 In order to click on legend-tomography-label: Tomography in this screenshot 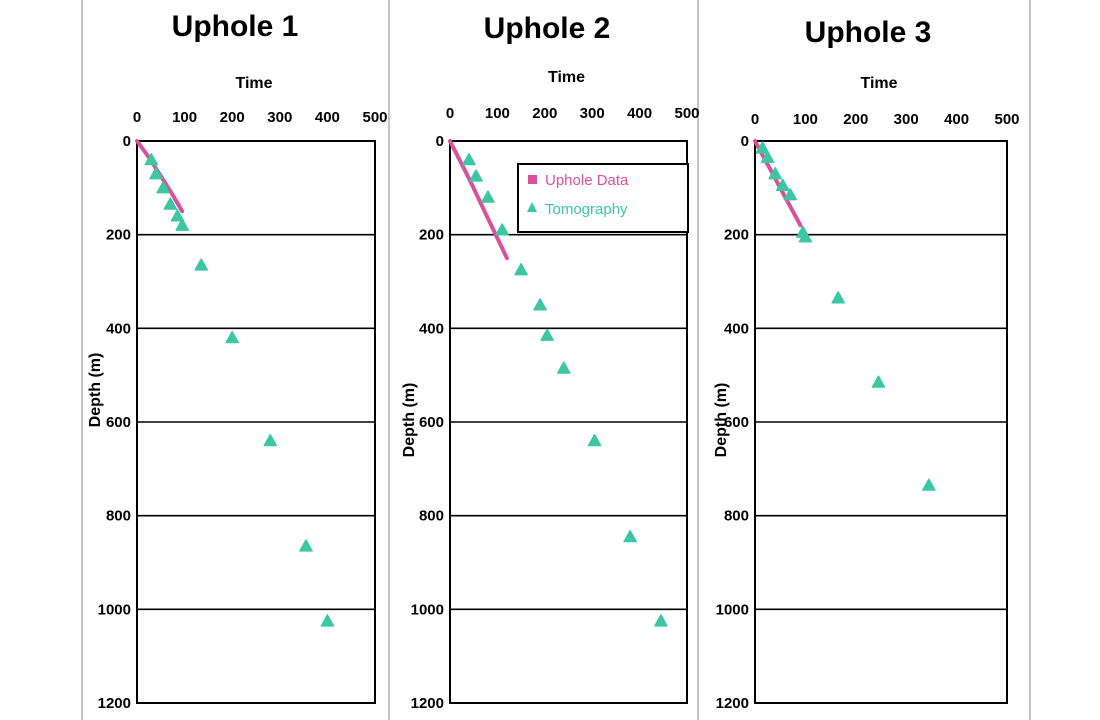, I will do `click(586, 209)`.